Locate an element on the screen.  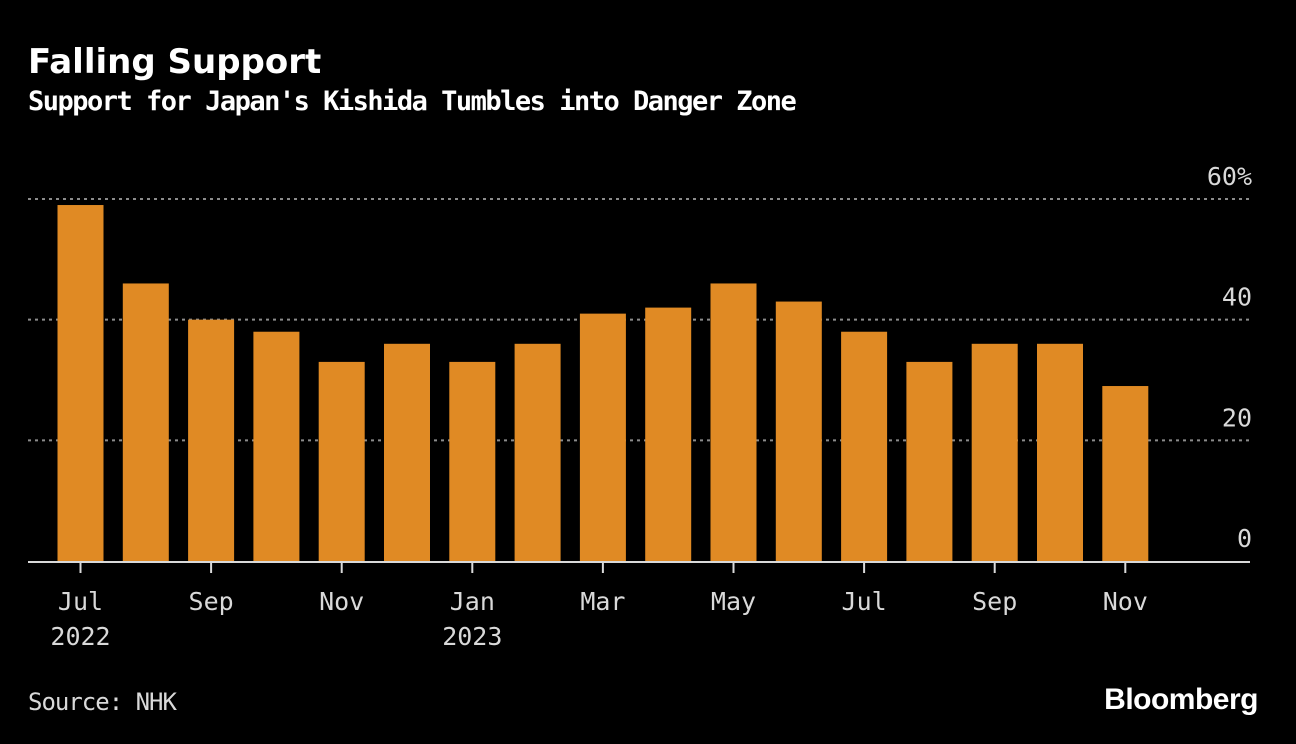
x-axis-labels: Jul 2022 Sep Nov Jan 2023 Mar May Jul Sep Nov is located at coordinates (598, 619).